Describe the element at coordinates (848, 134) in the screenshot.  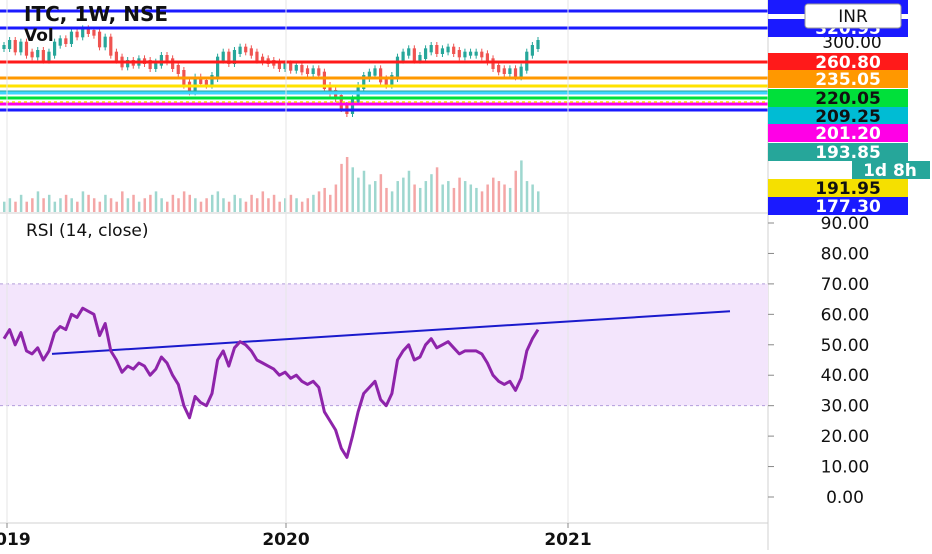
I see `price-badge-label: 201.20` at that location.